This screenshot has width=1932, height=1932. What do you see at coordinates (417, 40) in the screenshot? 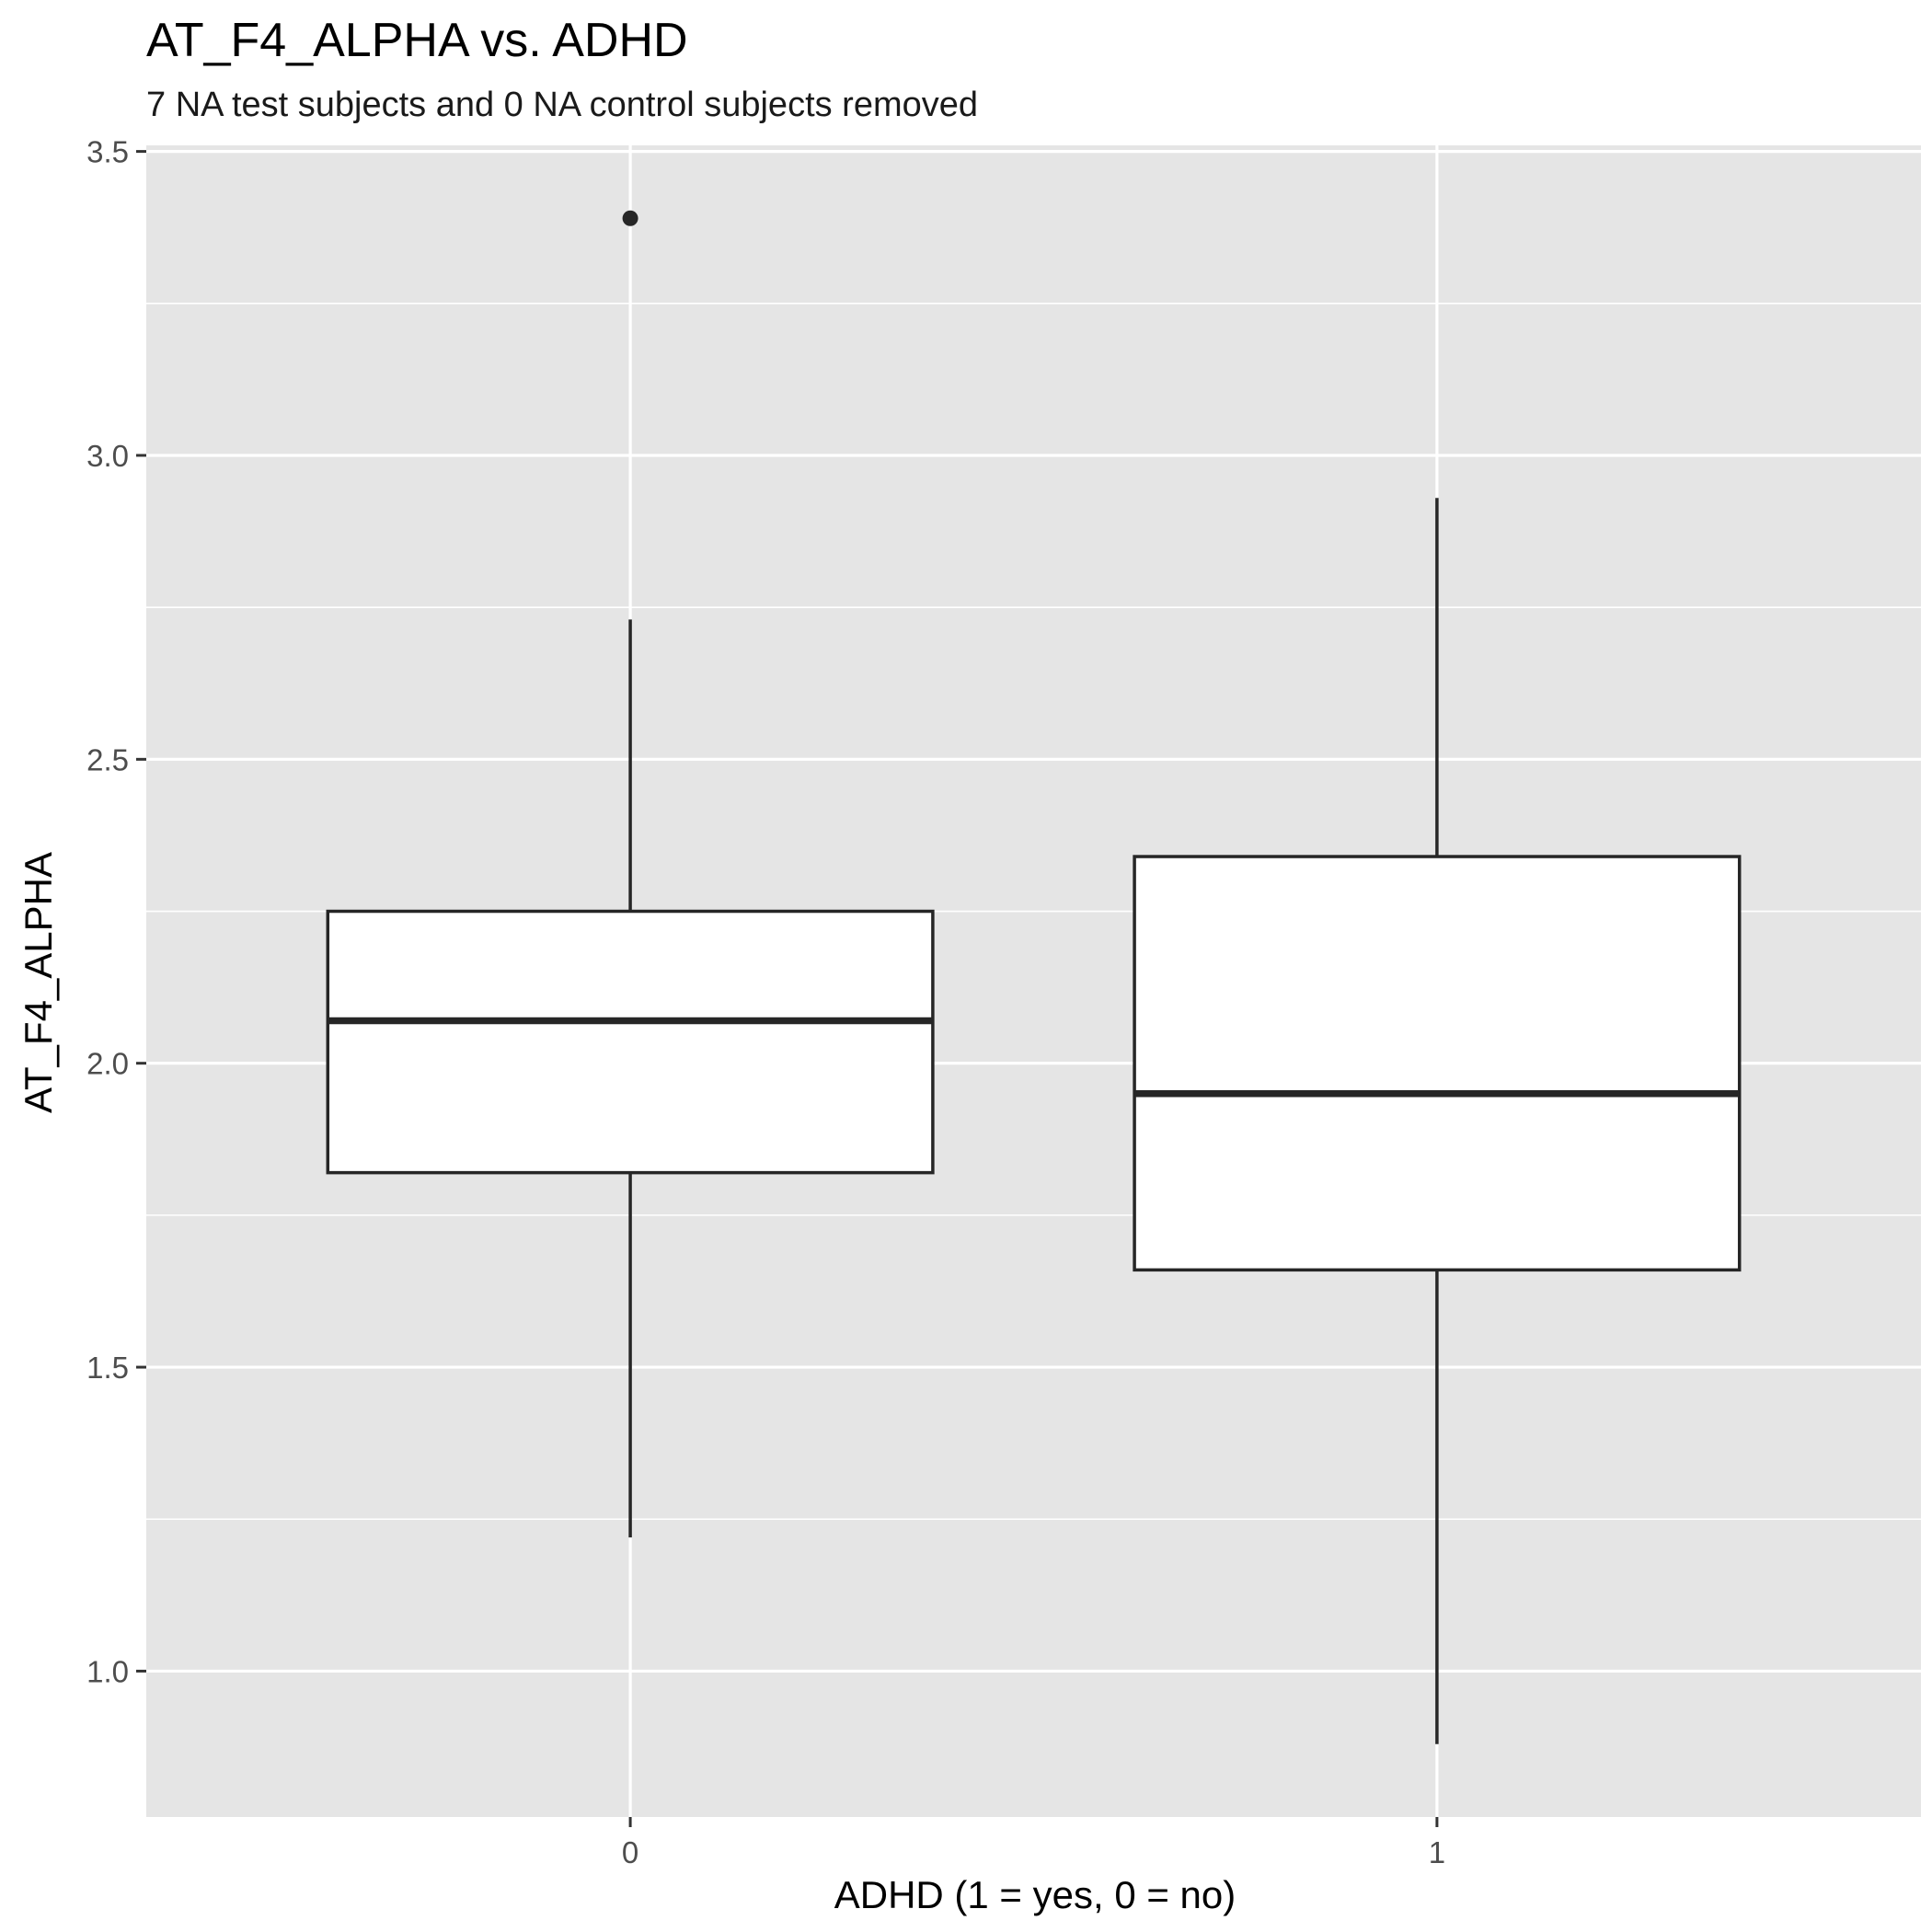
I see `chart-title: AT_F4_ALPHA vs. ADHD` at bounding box center [417, 40].